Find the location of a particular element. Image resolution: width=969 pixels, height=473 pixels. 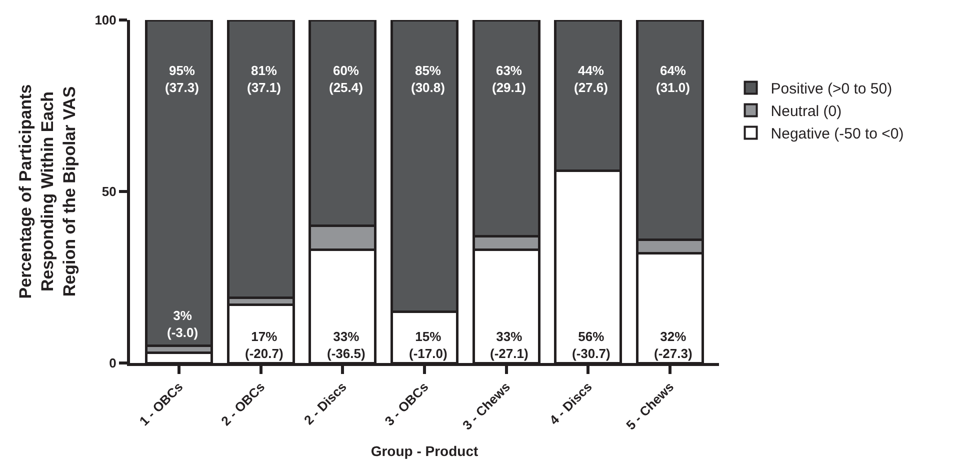

data-label: 33% (-36.5) is located at coordinates (346, 345).